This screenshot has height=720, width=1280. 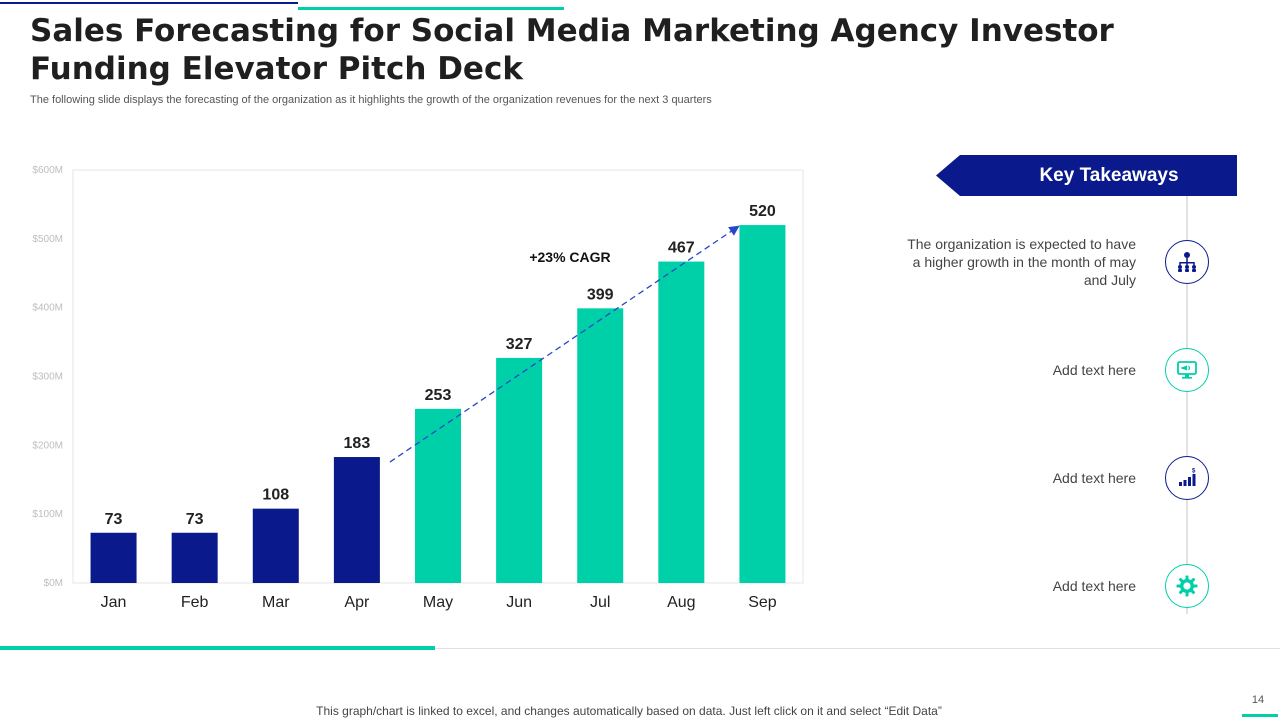 I want to click on gear-icon, so click(x=1187, y=586).